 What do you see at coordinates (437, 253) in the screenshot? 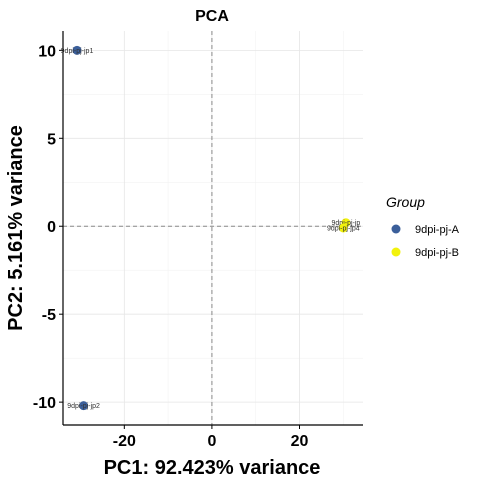
I see `legend-label: 9dpi-pj-B` at bounding box center [437, 253].